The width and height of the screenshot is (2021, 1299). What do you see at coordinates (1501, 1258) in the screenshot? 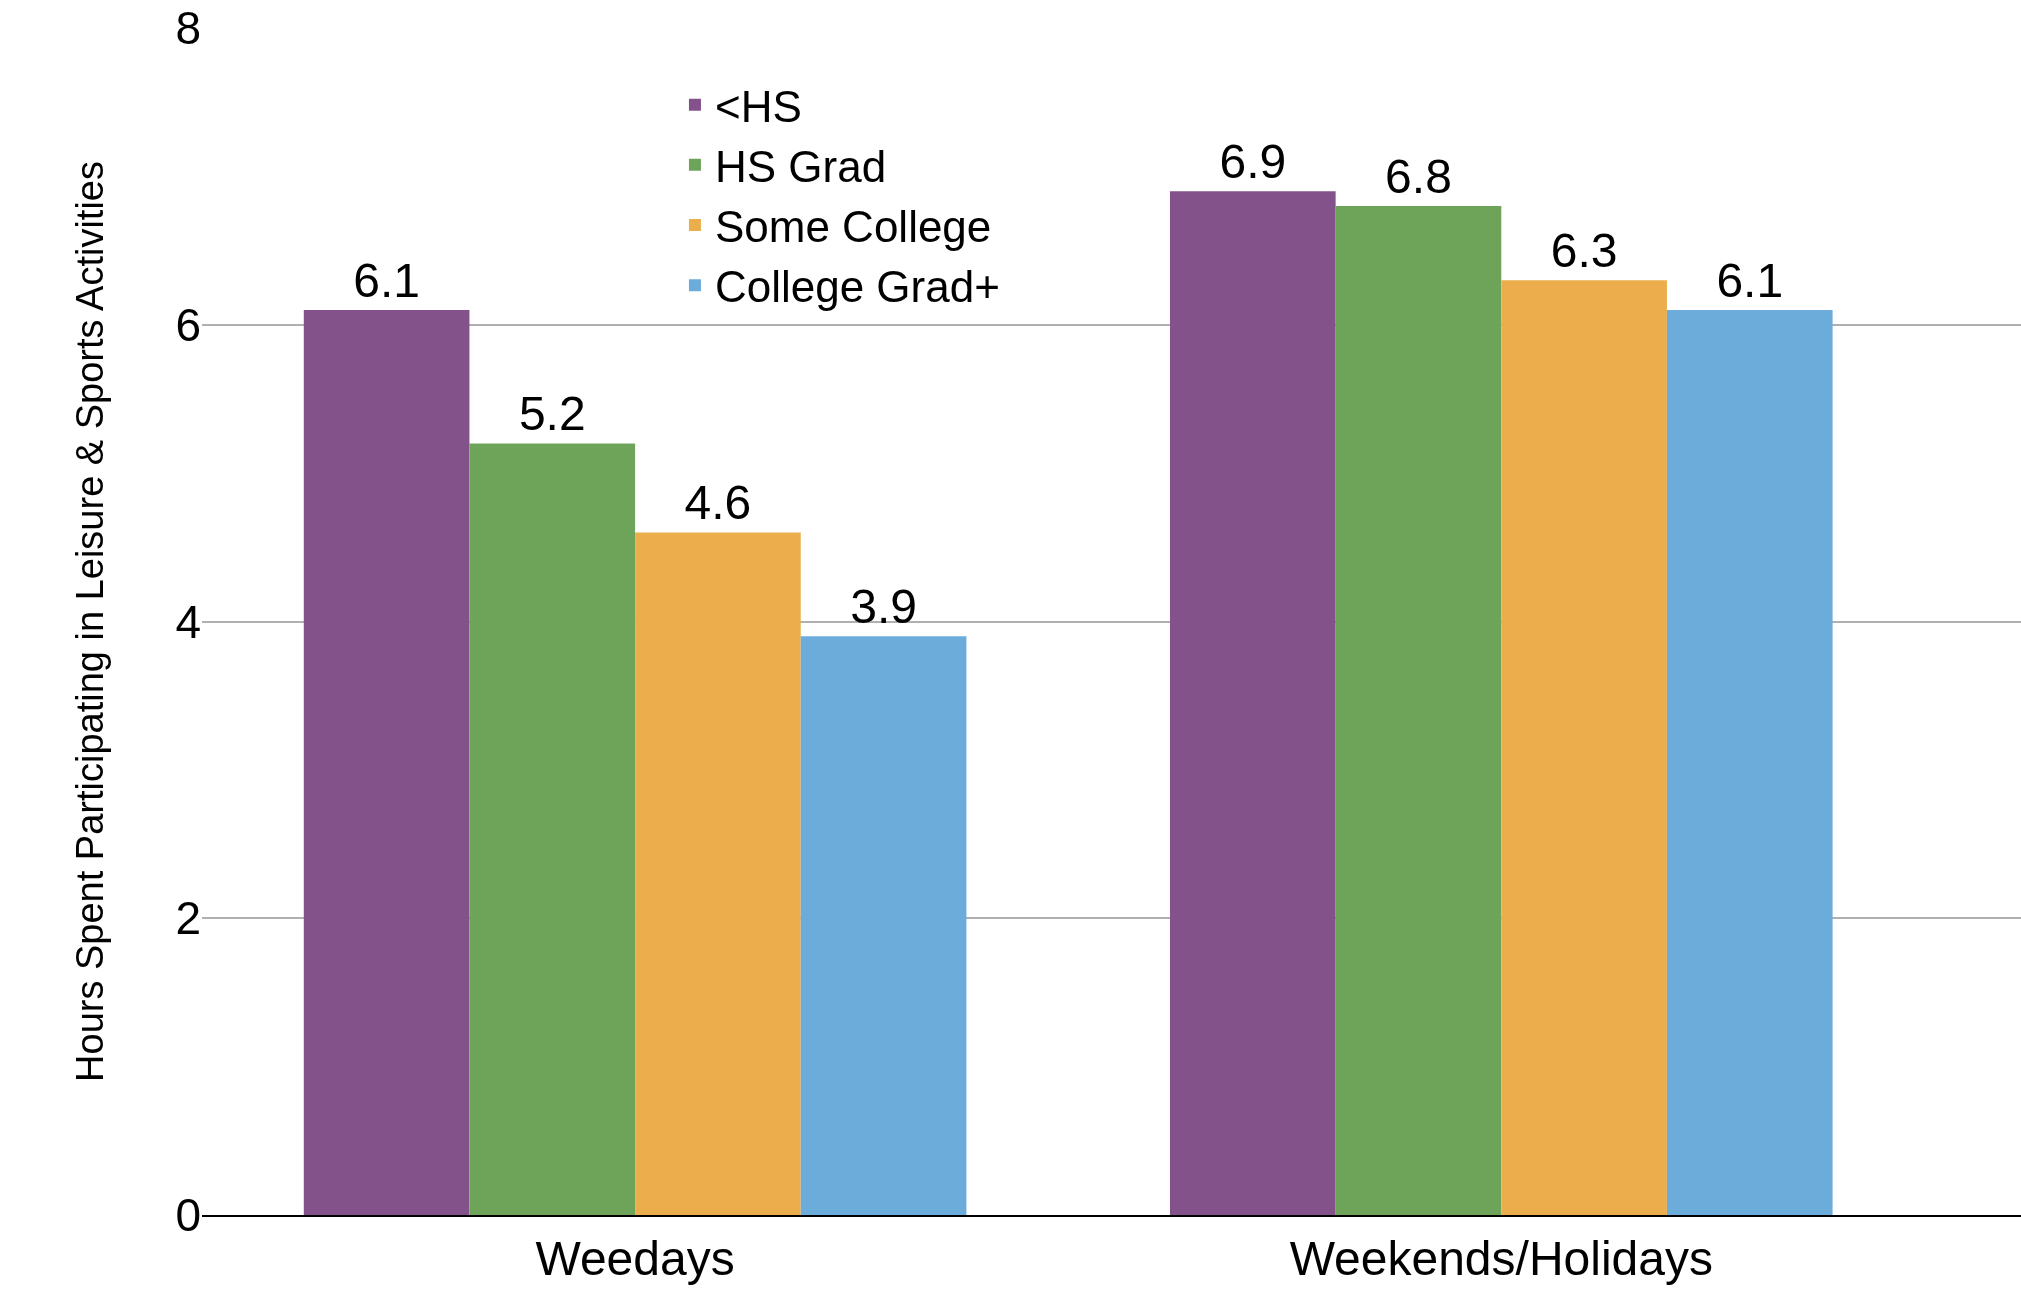
I see `x-tick-label: Weekends/Holidays` at bounding box center [1501, 1258].